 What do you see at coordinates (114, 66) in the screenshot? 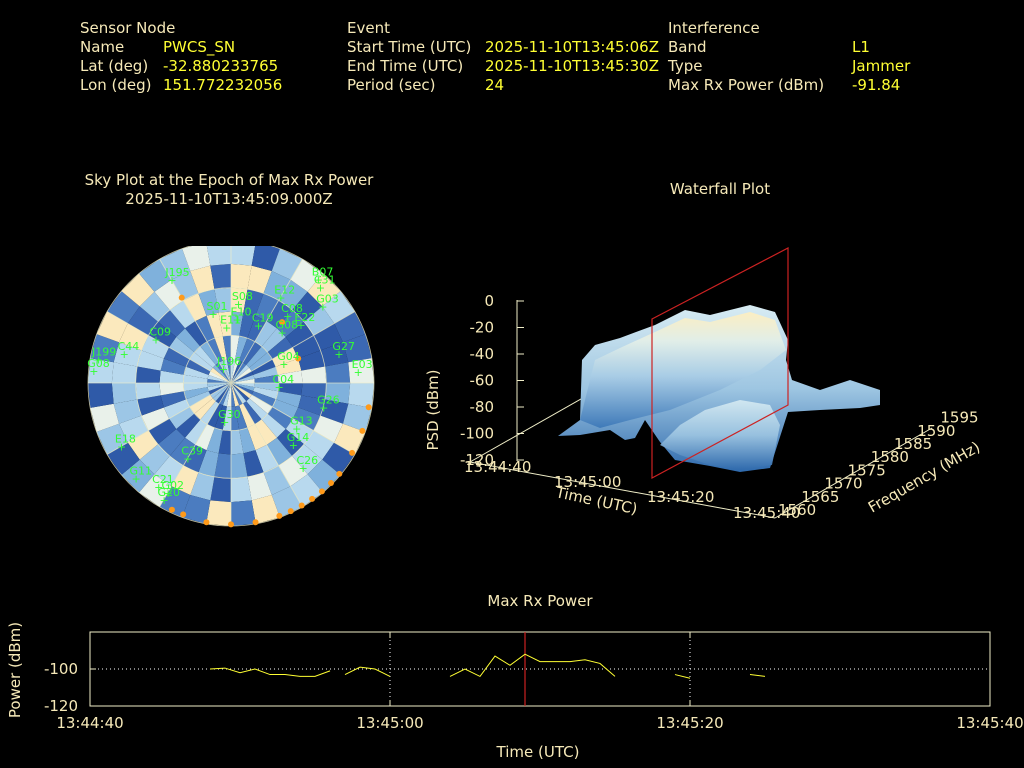
I see `lat-label: Lat (deg)` at bounding box center [114, 66].